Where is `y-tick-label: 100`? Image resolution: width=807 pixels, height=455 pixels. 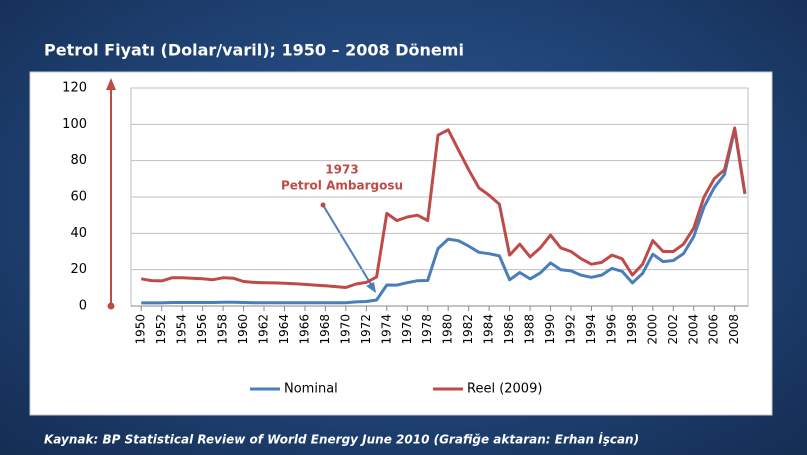
y-tick-label: 100 is located at coordinates (74, 124).